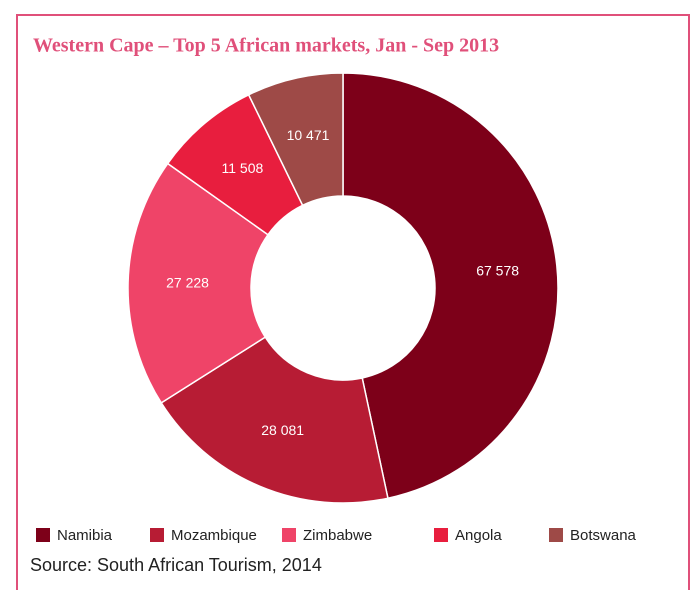 This screenshot has width=696, height=590. What do you see at coordinates (497, 270) in the screenshot?
I see `value-label: 67 578` at bounding box center [497, 270].